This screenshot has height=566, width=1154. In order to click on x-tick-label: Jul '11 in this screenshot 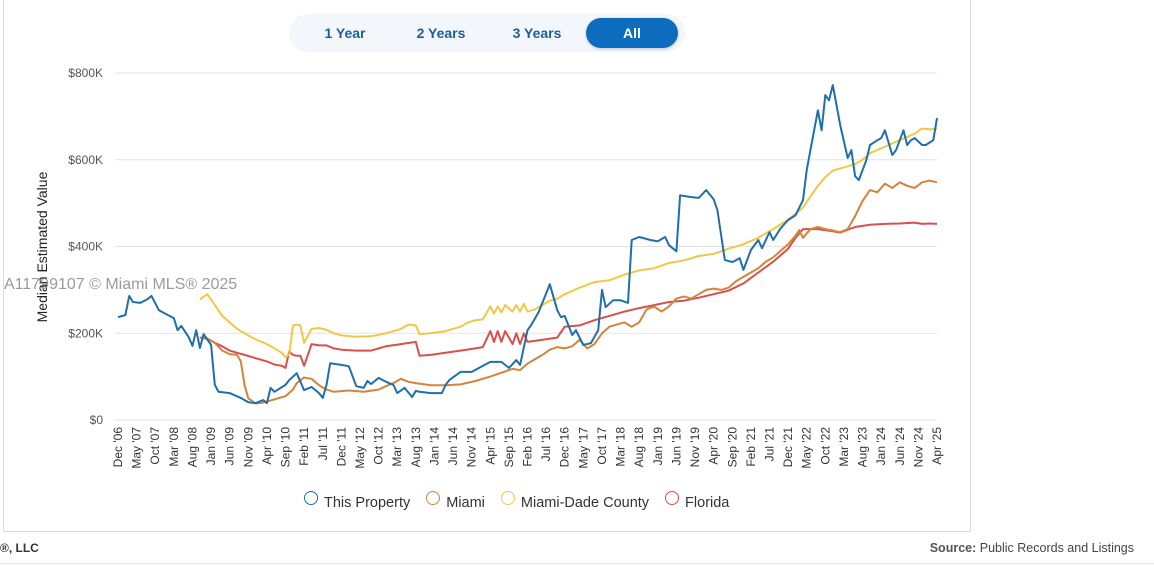, I will do `click(323, 444)`.